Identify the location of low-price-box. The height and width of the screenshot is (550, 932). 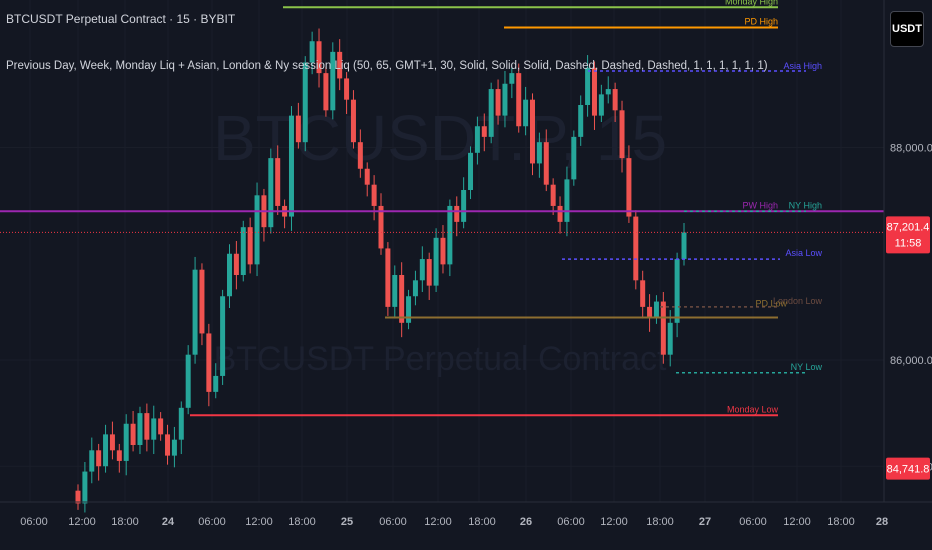
(908, 468).